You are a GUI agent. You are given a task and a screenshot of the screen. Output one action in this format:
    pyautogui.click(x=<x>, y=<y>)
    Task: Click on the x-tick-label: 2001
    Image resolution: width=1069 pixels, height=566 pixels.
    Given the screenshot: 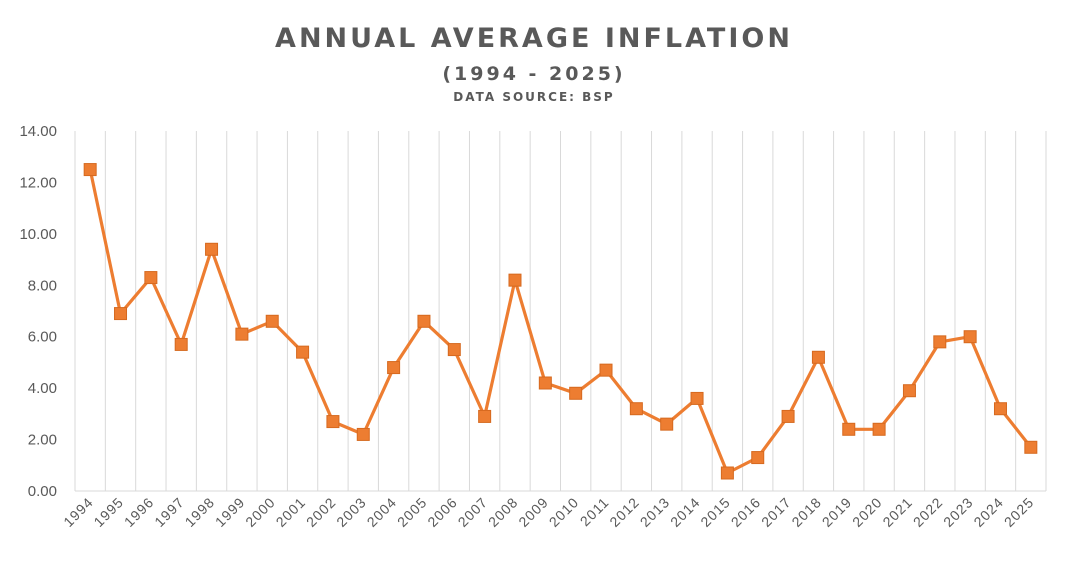 What is the action you would take?
    pyautogui.click(x=291, y=512)
    